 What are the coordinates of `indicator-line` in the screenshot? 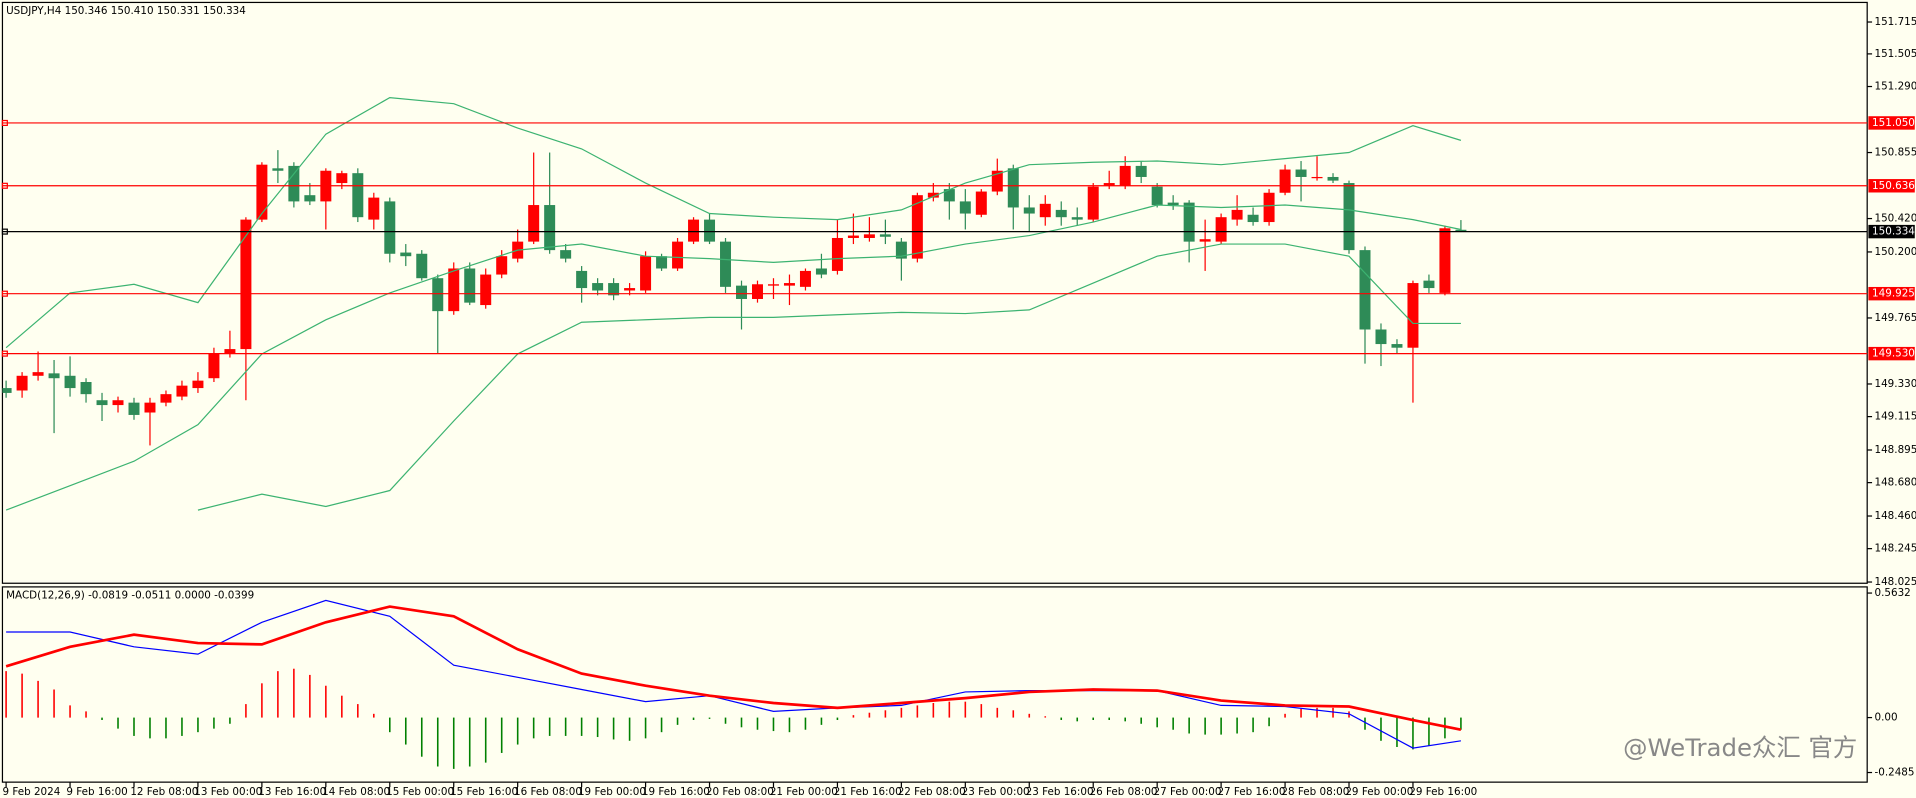 It's located at (734, 674).